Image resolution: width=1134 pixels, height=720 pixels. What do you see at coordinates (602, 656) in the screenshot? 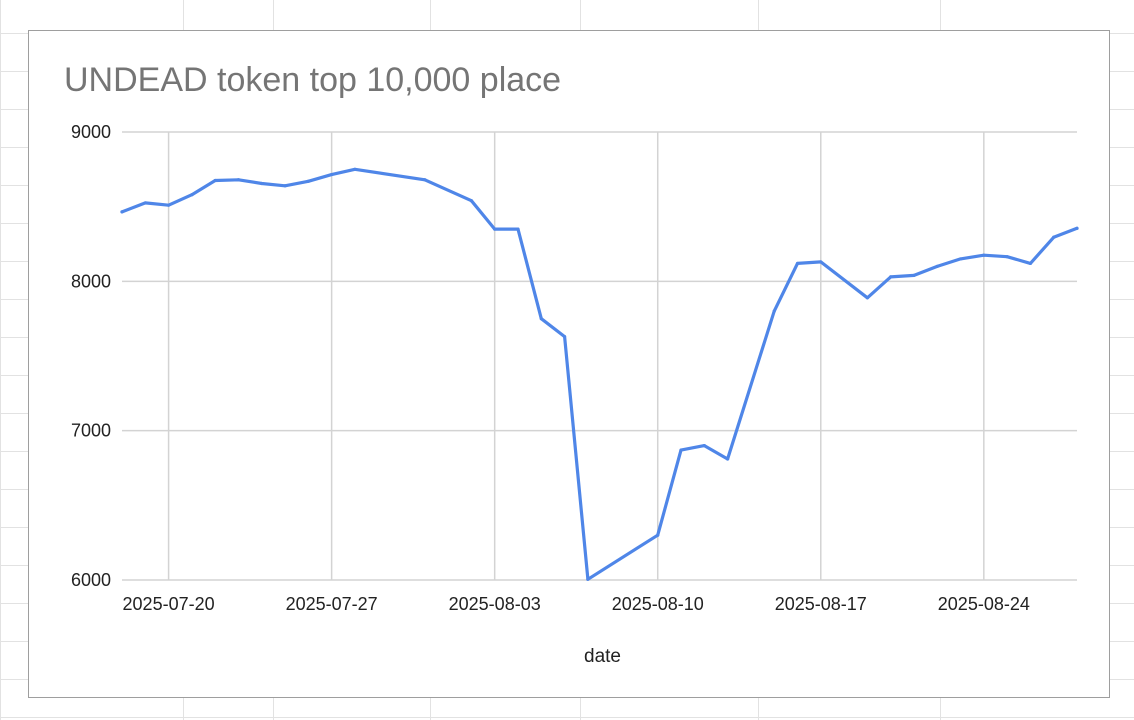
I see `x-axis-title: date` at bounding box center [602, 656].